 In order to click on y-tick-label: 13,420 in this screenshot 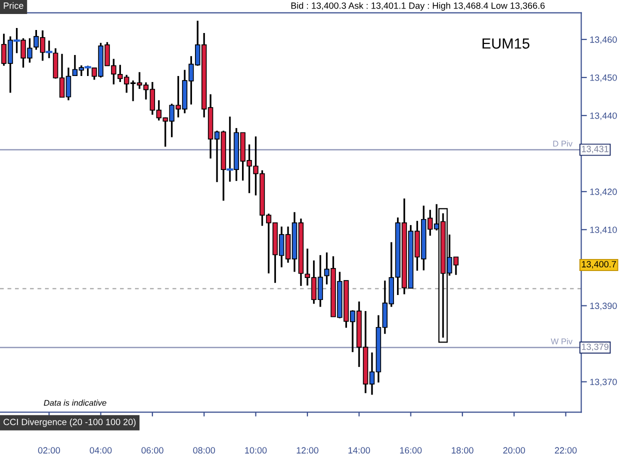, I will do `click(603, 192)`.